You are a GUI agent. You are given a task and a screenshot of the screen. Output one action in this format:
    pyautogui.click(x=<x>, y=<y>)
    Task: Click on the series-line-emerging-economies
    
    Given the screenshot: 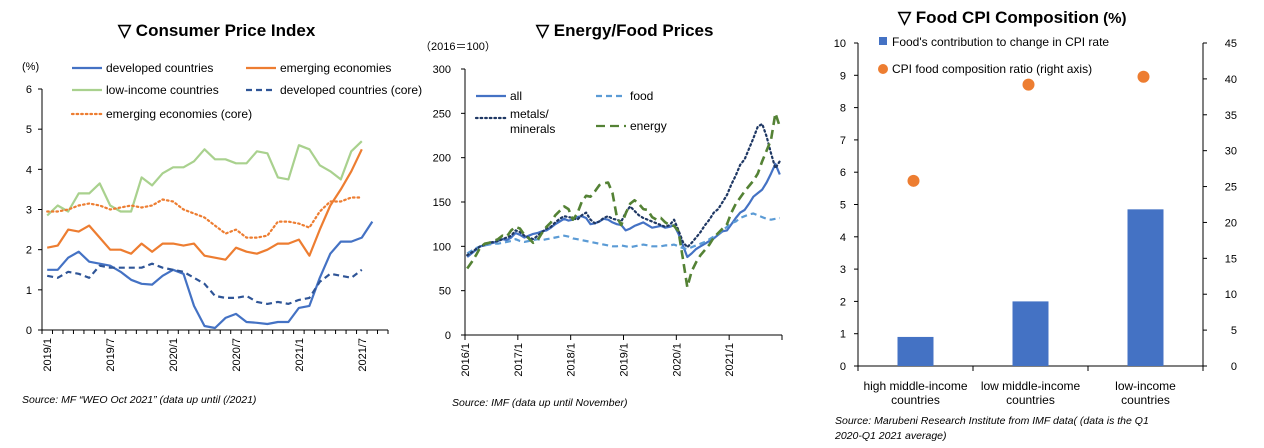 What is the action you would take?
    pyautogui.click(x=204, y=204)
    